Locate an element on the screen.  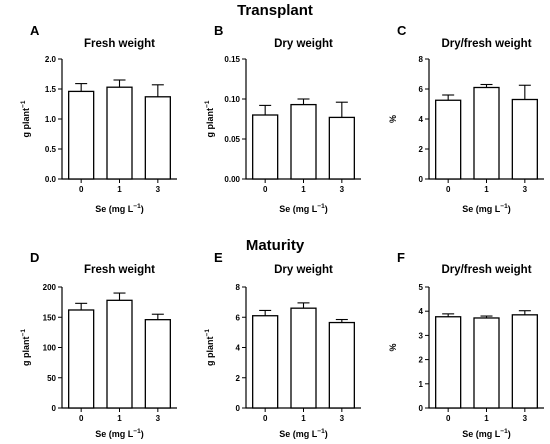
panel-c: C Dry/fresh weight 0 2 4 6 8% 0 1 3 Se (mg L−1) is located at coordinates (466, 118).